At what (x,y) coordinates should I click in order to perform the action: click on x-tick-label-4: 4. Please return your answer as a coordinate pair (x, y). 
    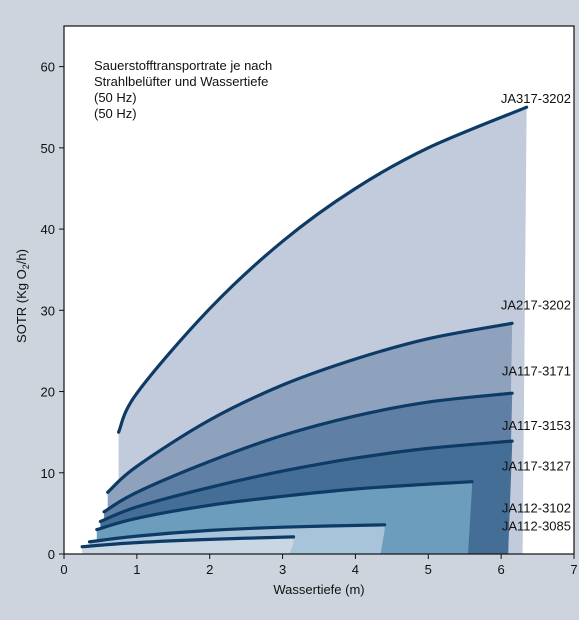
    Looking at the image, I should click on (355, 569).